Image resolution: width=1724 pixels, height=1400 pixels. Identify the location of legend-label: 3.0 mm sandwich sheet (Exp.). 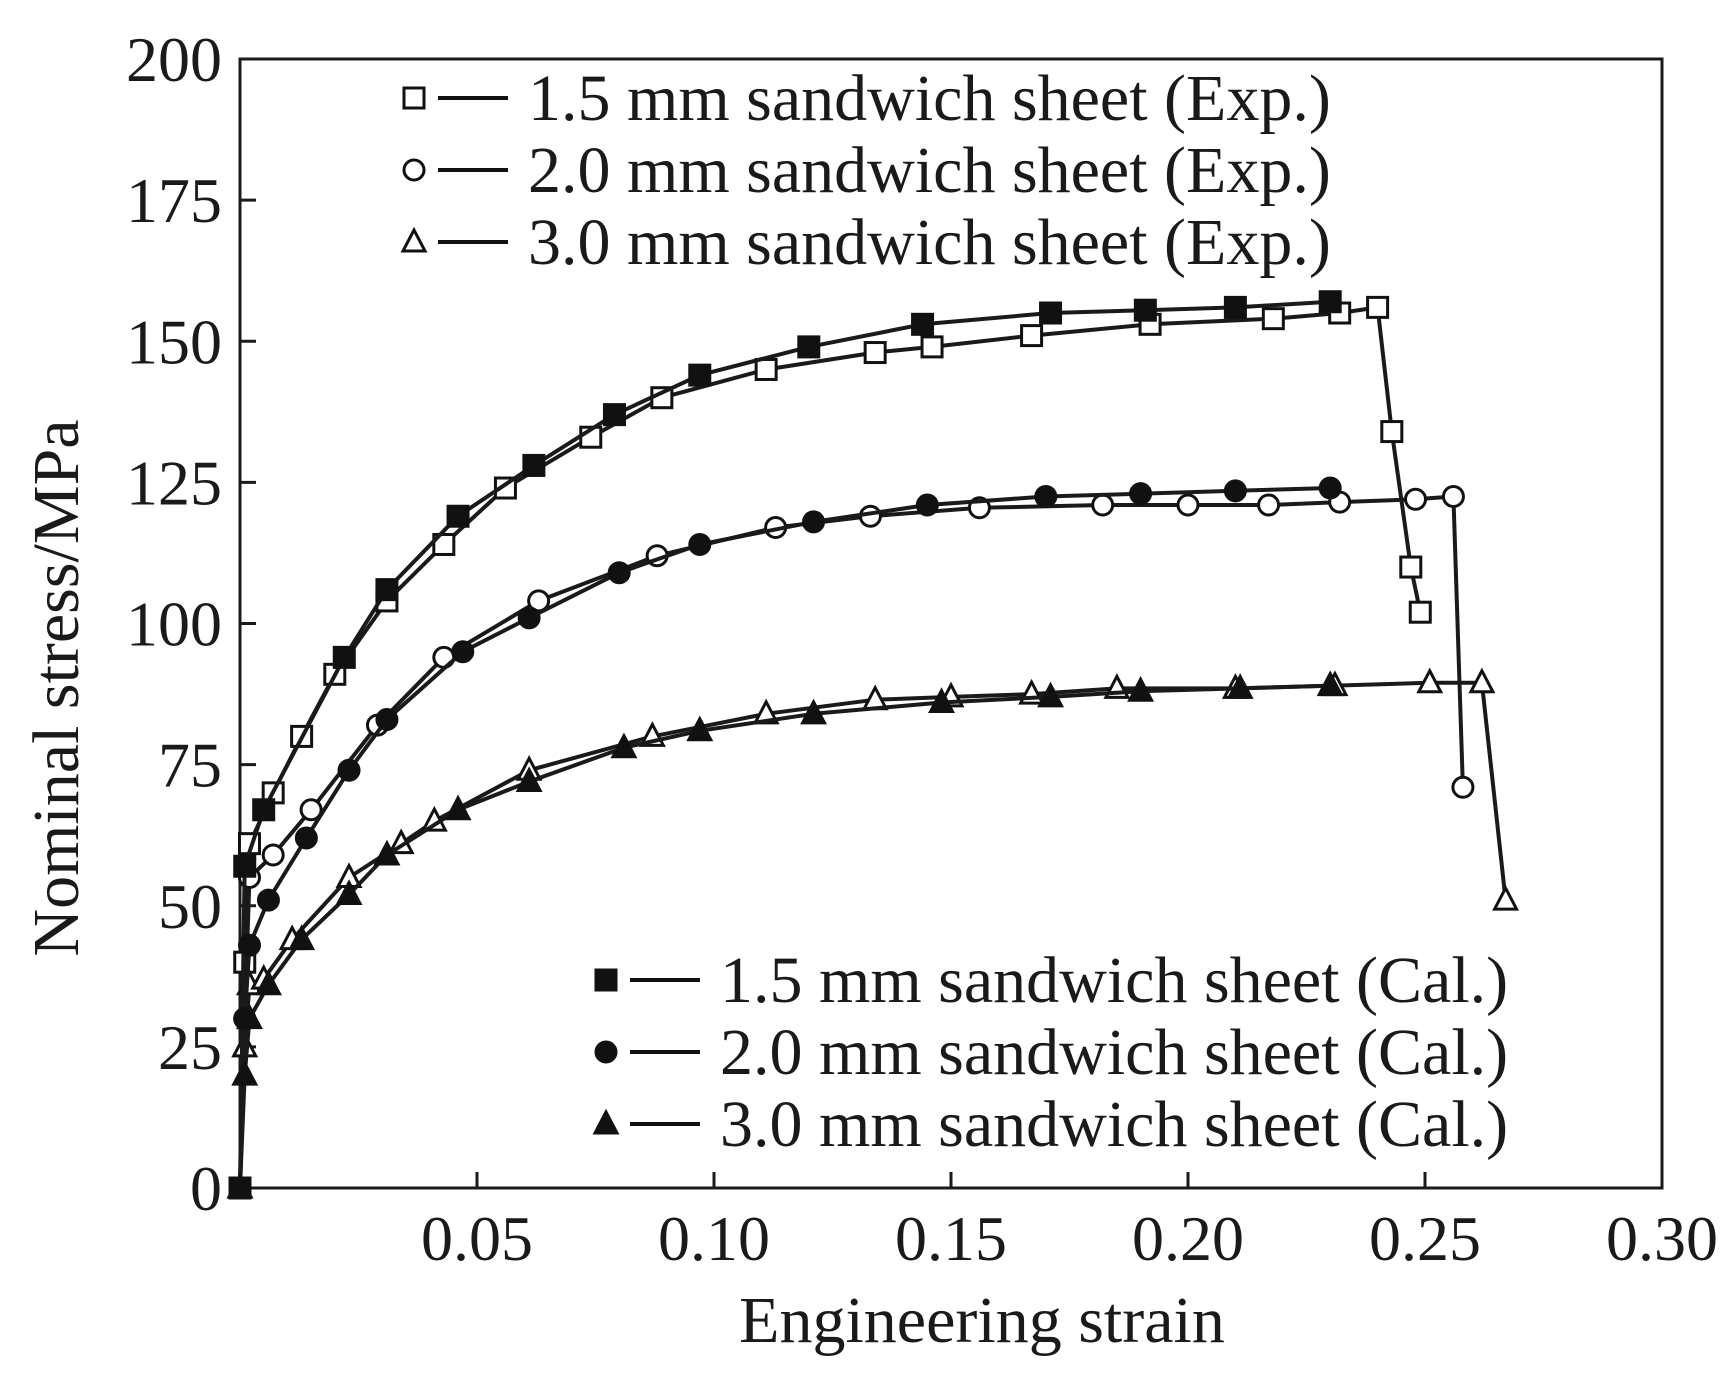
(929, 242).